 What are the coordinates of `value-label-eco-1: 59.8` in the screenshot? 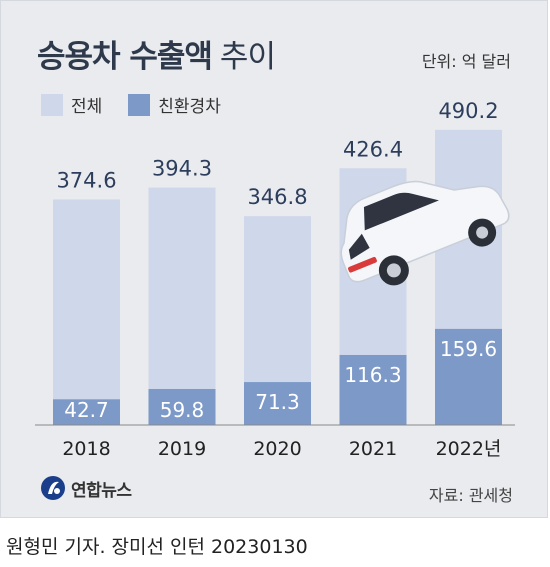 It's located at (182, 410).